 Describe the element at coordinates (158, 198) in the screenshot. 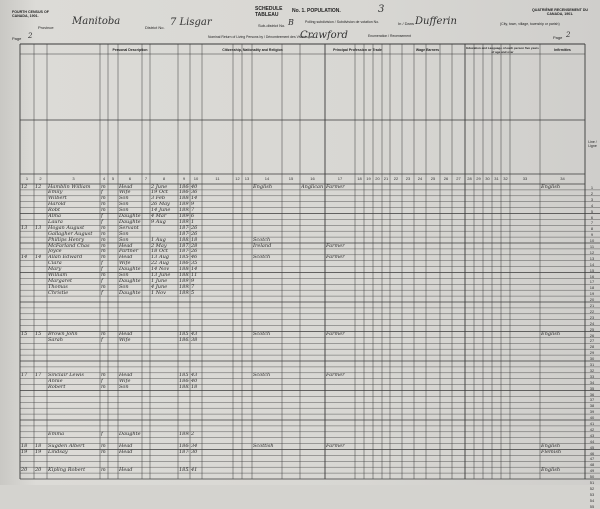

I see `row-cell: 3 Feb` at that location.